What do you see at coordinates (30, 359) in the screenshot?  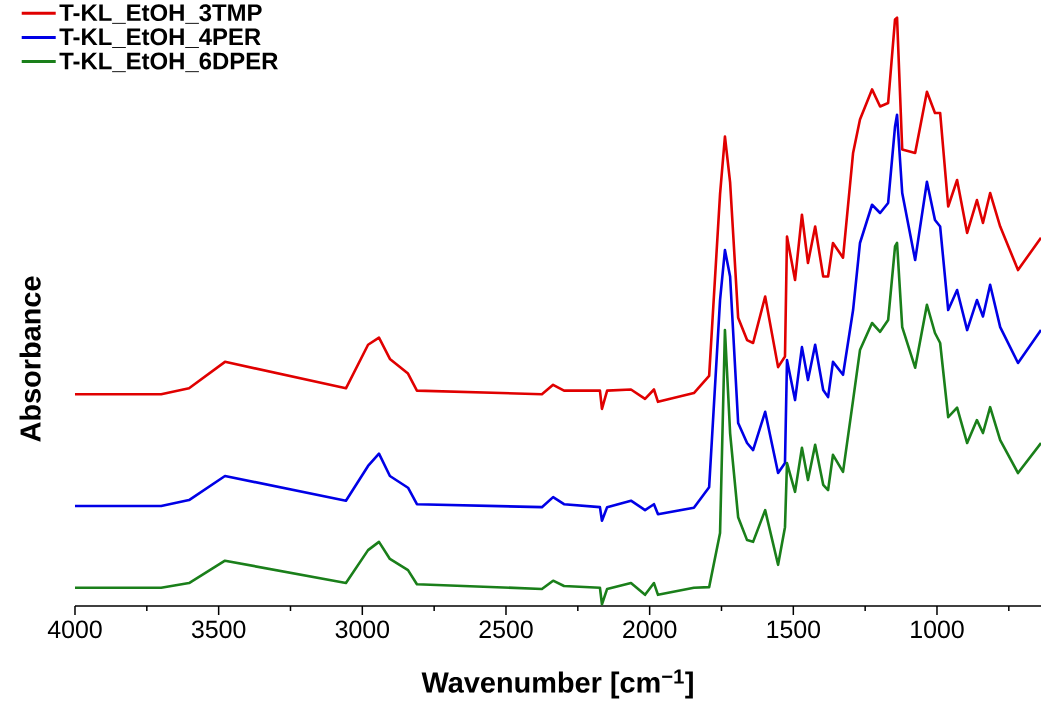 I see `y-axis-title: Absorbance` at bounding box center [30, 359].